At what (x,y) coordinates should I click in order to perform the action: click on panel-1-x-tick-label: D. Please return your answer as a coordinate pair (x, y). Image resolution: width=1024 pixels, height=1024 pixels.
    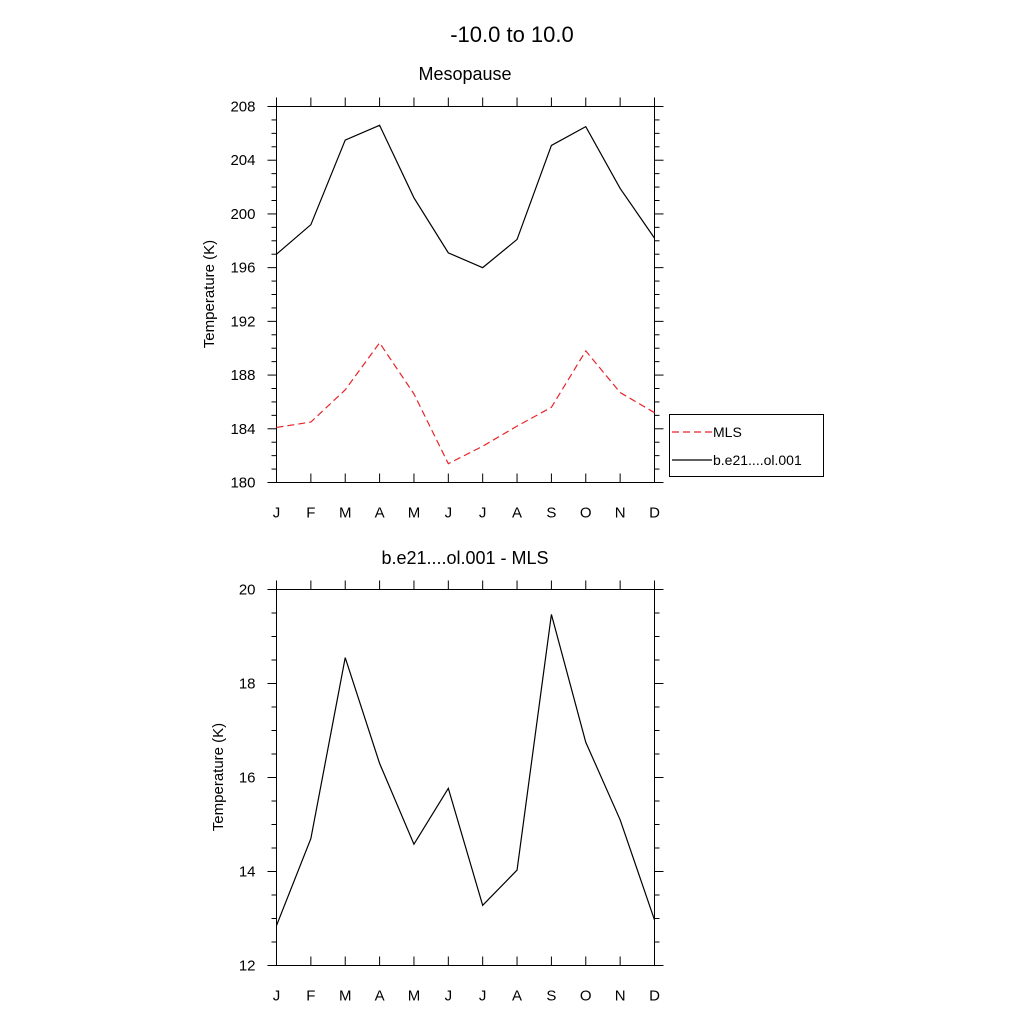
    Looking at the image, I should click on (654, 513).